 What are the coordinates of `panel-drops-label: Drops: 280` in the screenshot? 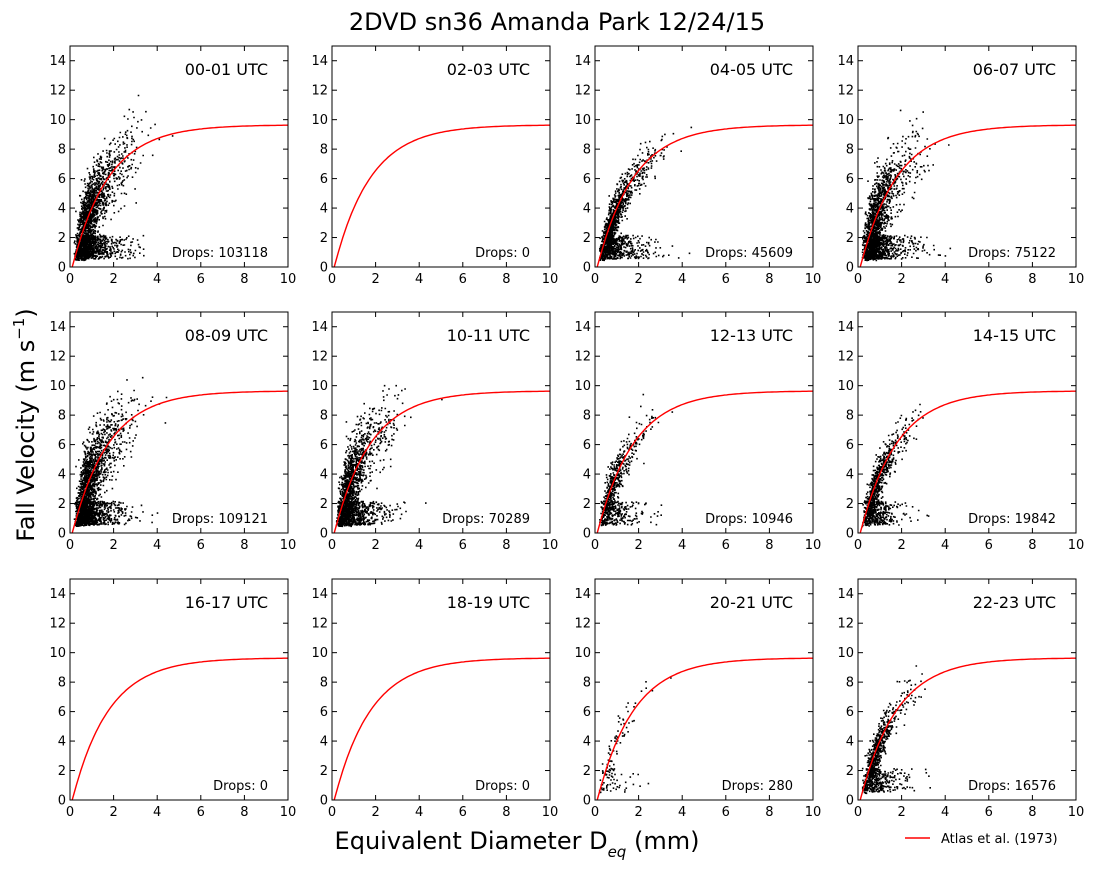 It's located at (757, 786).